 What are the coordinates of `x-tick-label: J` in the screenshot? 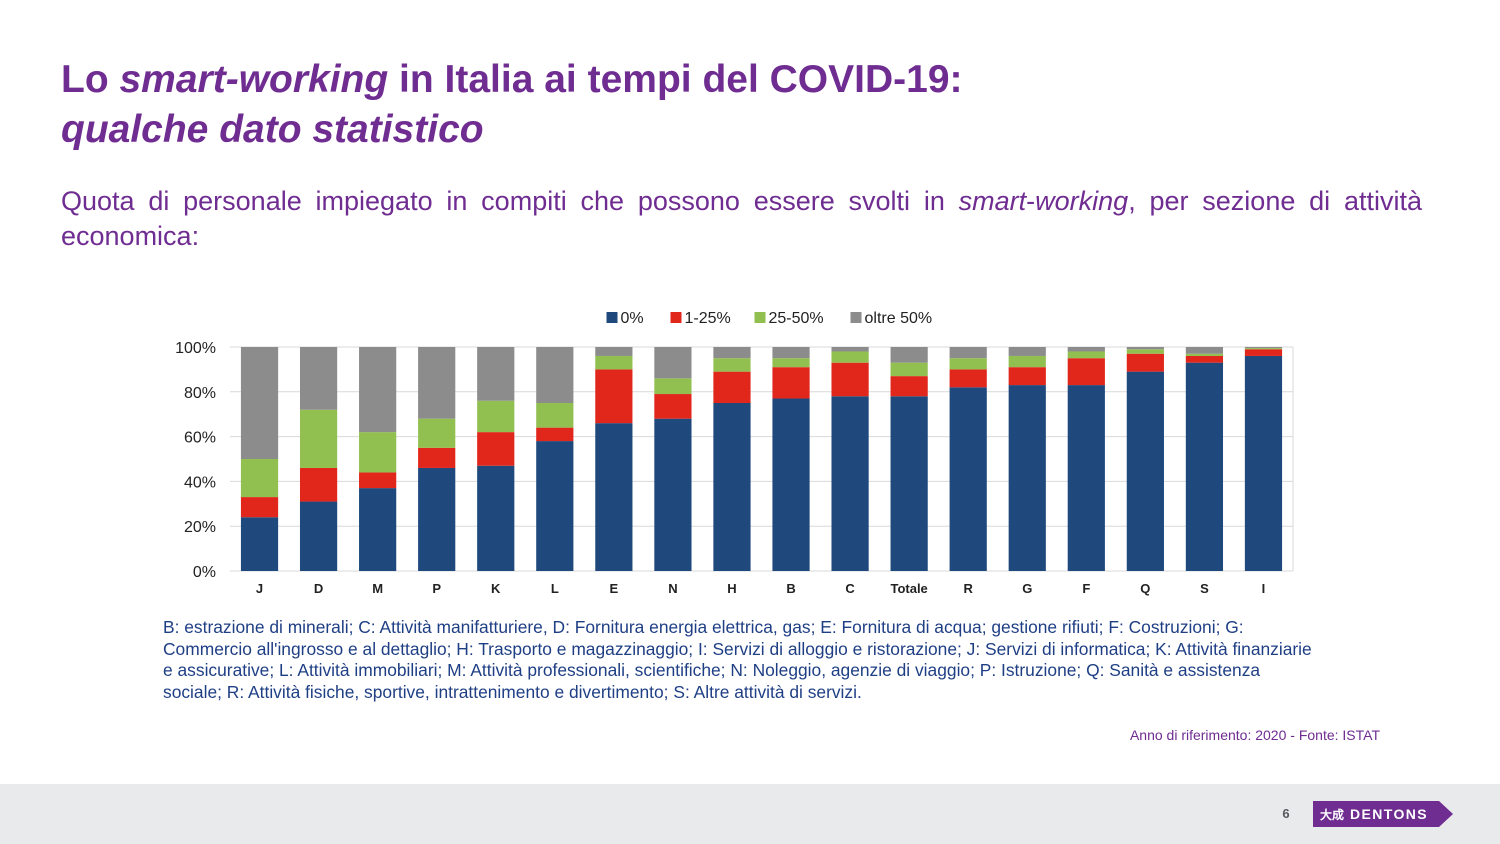 It's located at (259, 588).